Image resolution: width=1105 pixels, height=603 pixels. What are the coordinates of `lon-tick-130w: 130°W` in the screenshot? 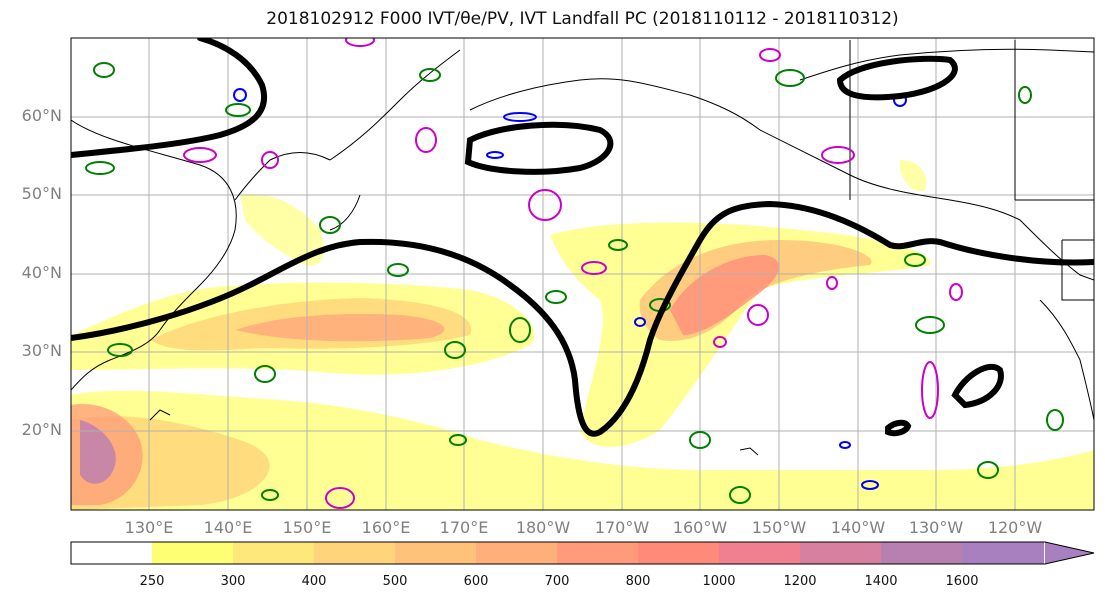 It's located at (936, 527).